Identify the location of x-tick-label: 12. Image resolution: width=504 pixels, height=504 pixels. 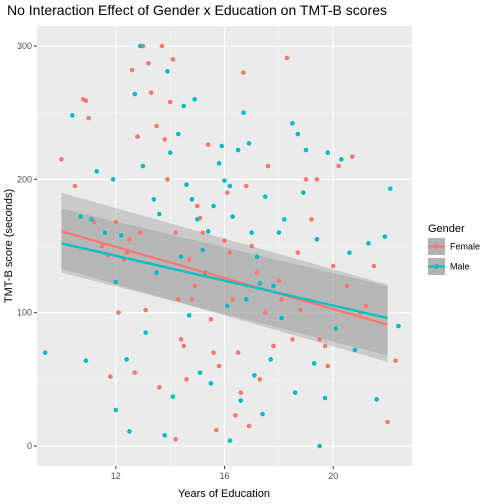
(116, 476).